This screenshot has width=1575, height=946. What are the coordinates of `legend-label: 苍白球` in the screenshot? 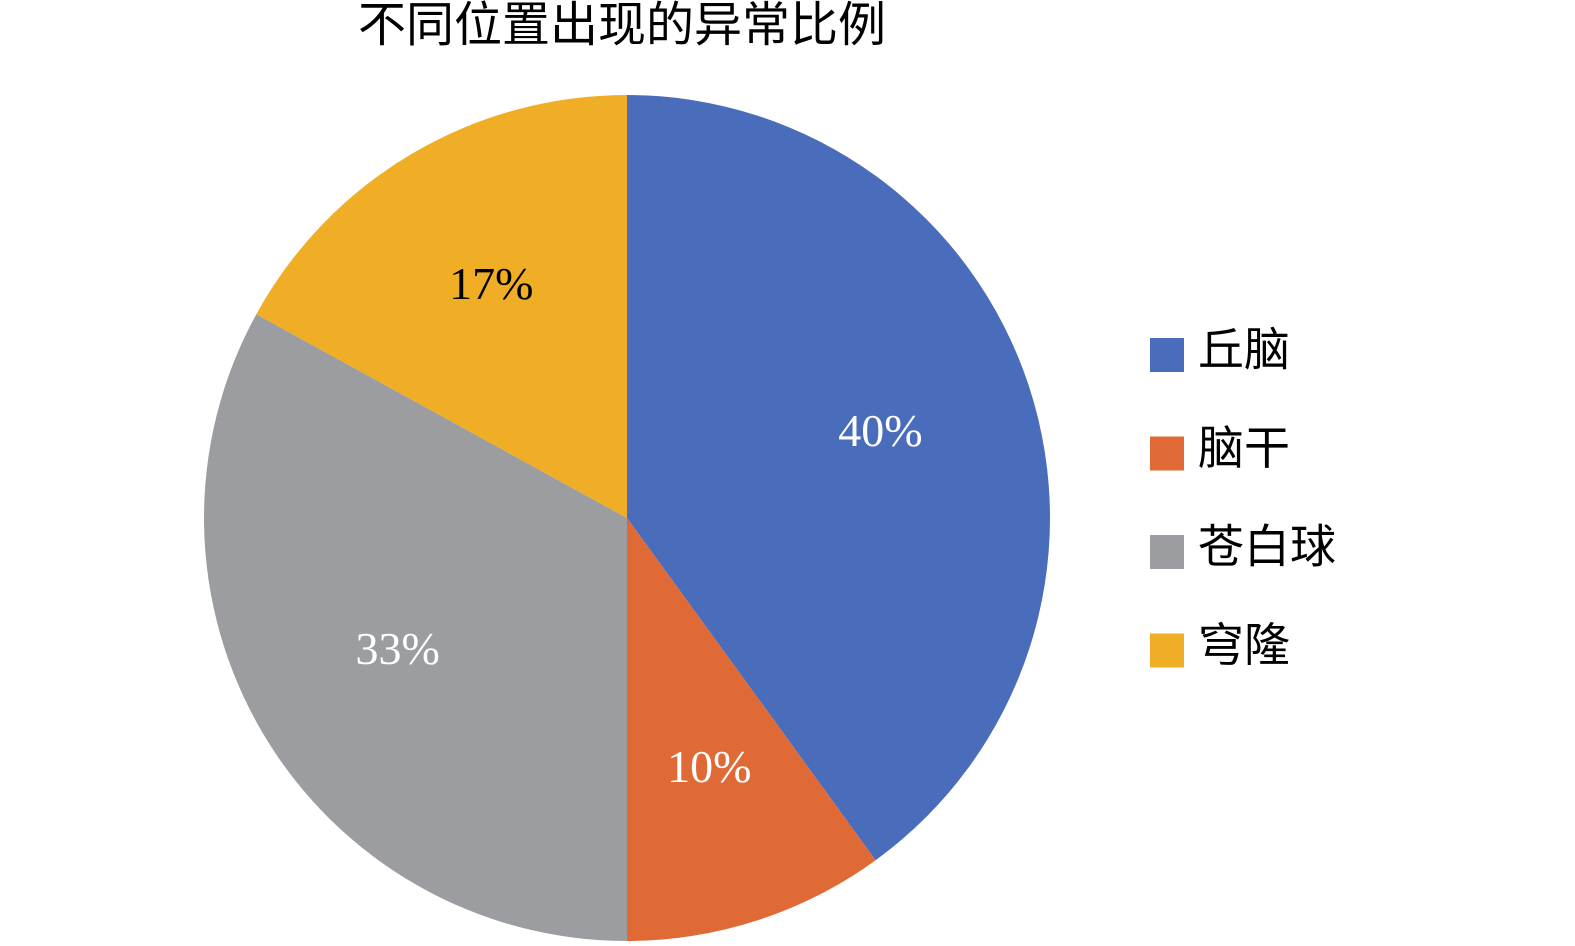 It's located at (1267, 547).